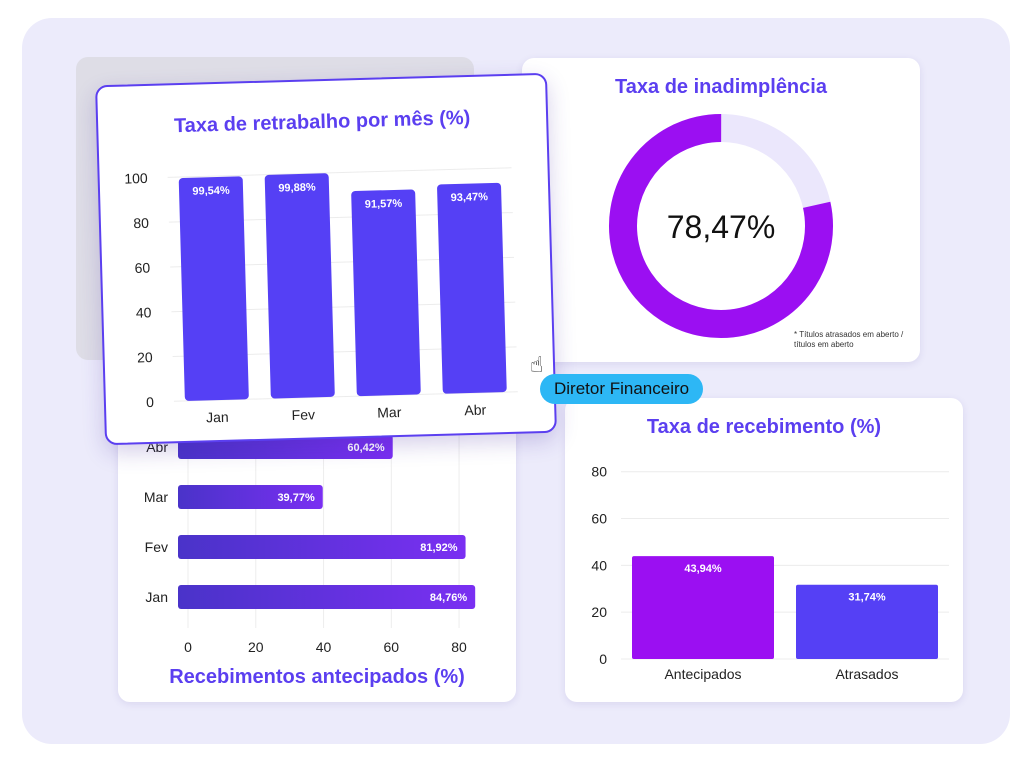  Describe the element at coordinates (156, 497) in the screenshot. I see `y-tick-label: Mar` at that location.